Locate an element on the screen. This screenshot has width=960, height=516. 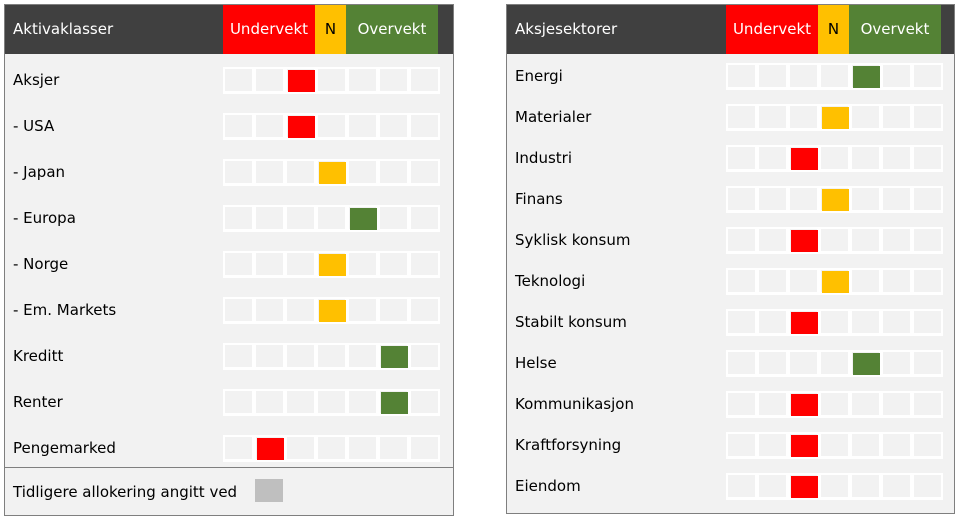
row-label: Aksjer is located at coordinates (36, 80).